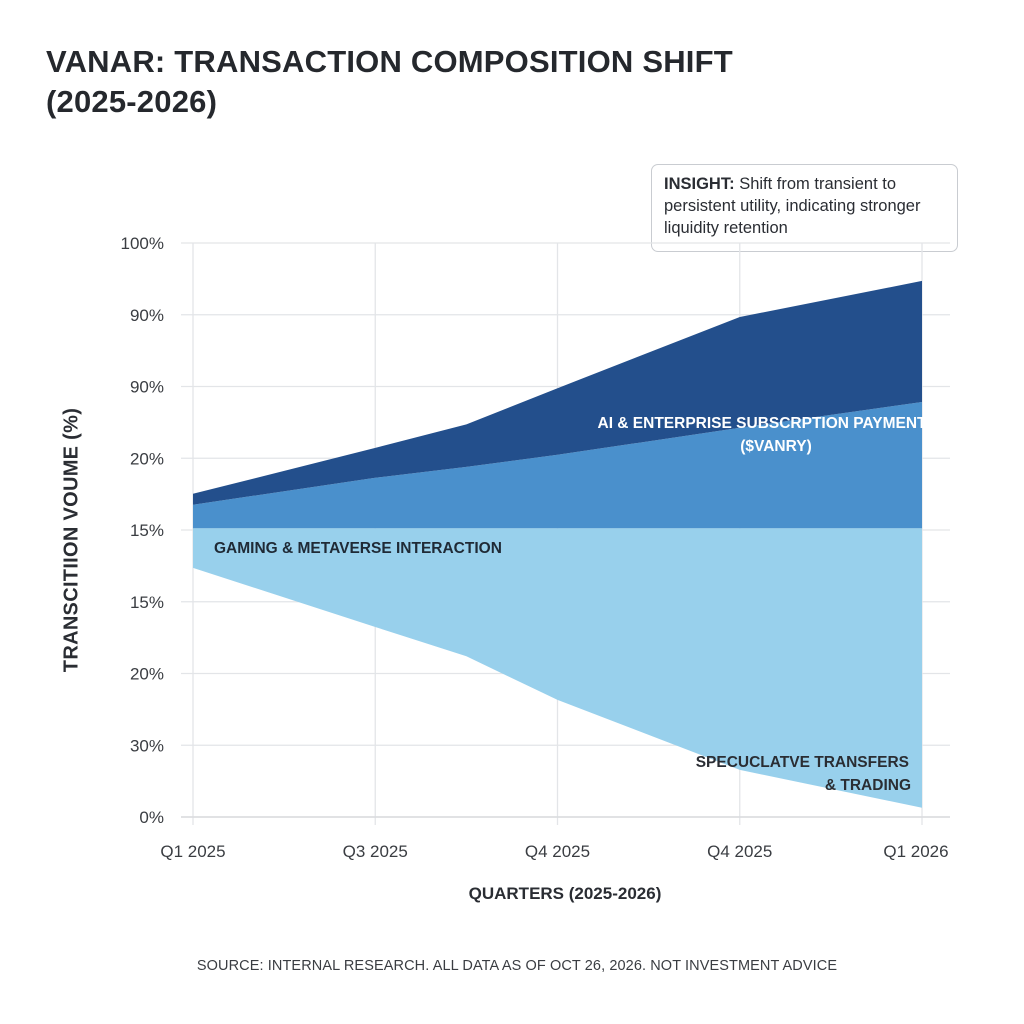  I want to click on y-tick-label: 30%, so click(147, 745).